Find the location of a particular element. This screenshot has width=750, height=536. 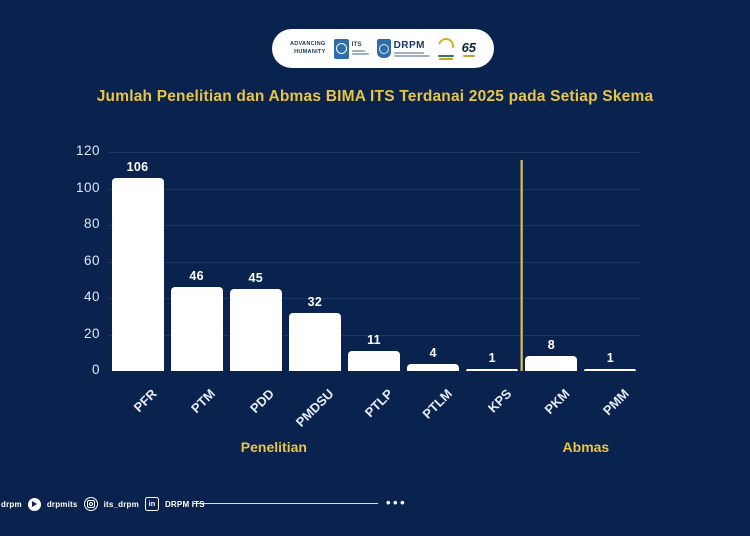

anniversary-65-logo: 65 is located at coordinates (469, 49).